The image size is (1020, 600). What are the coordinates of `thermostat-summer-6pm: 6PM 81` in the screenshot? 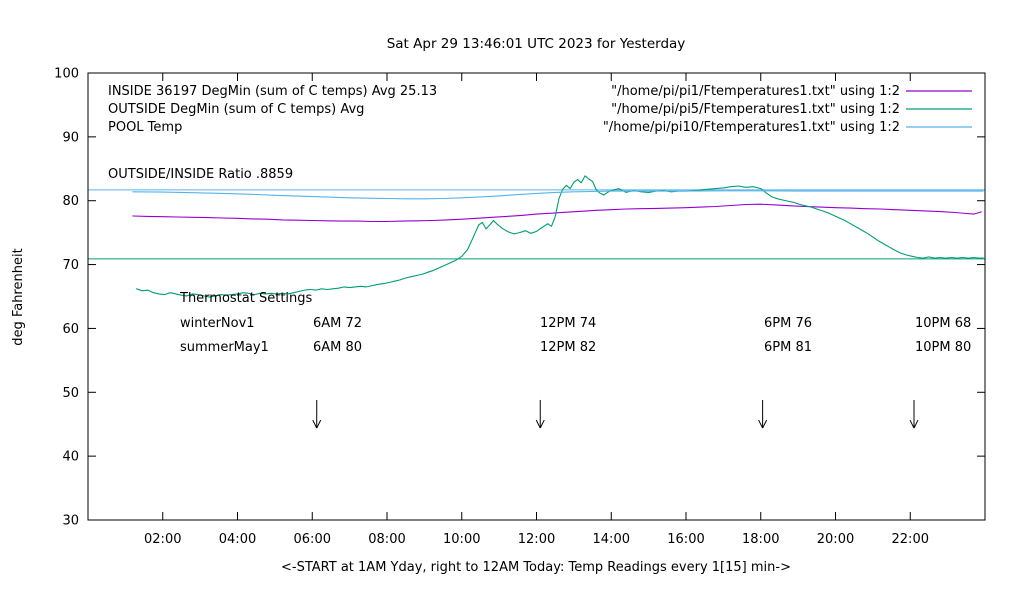 It's located at (788, 347).